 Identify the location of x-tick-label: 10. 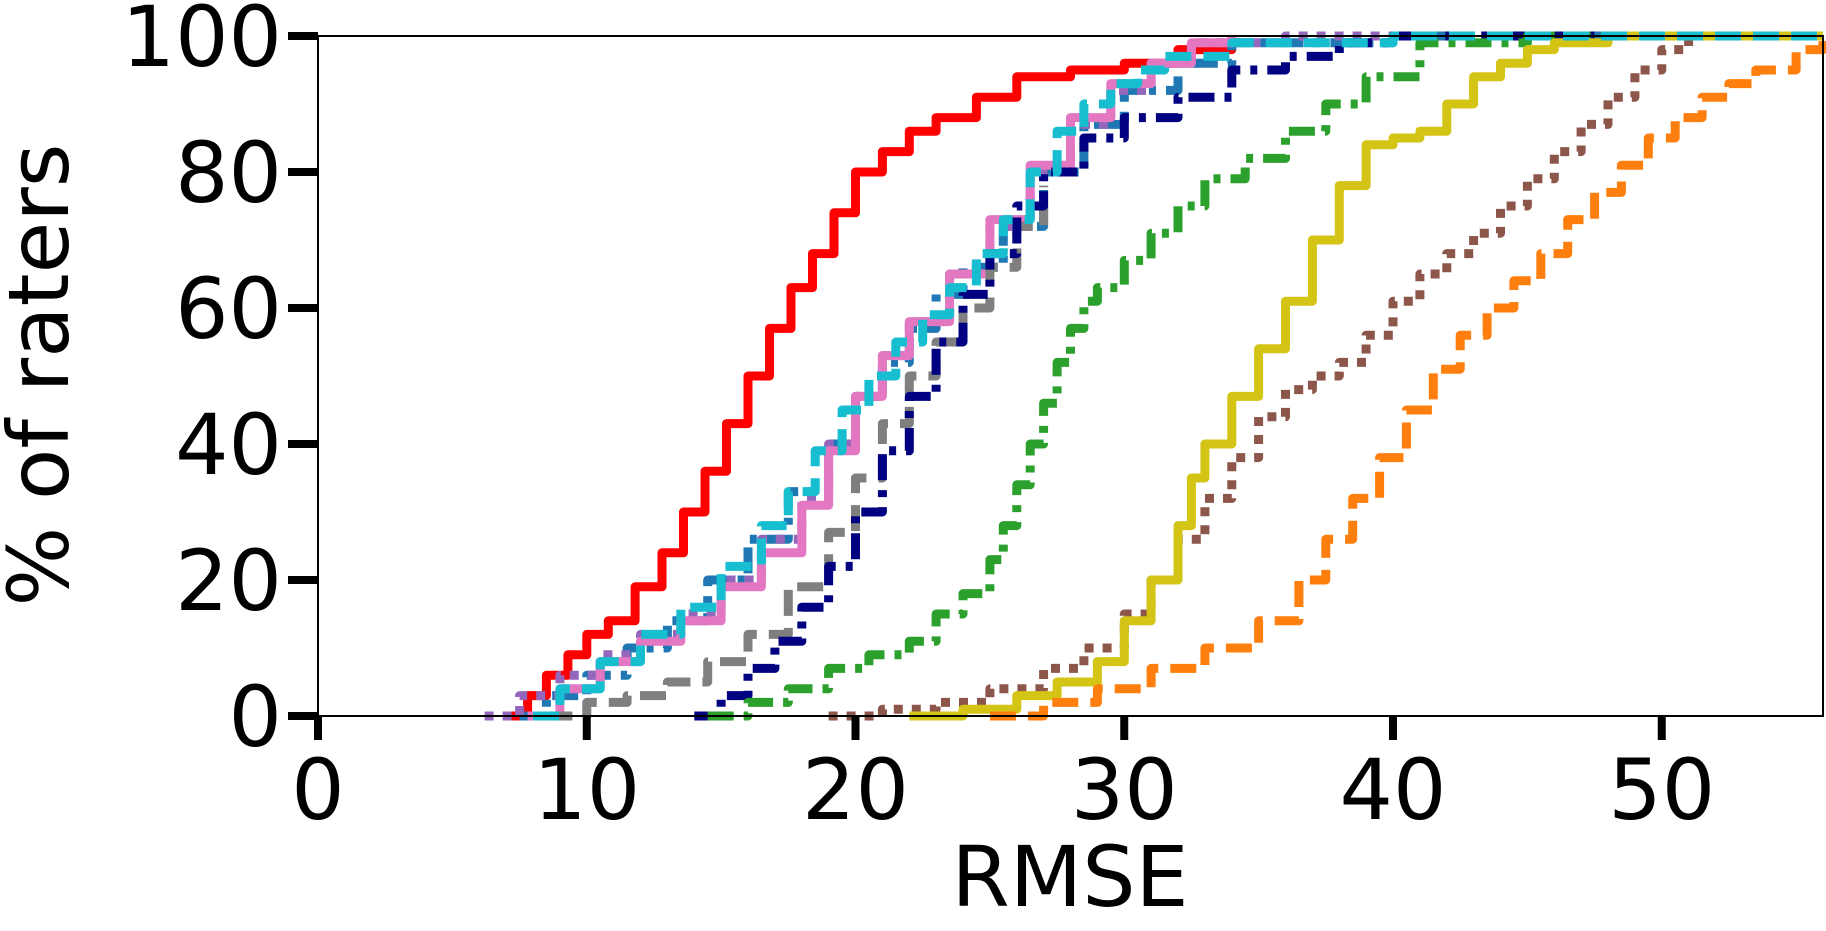
(586, 790).